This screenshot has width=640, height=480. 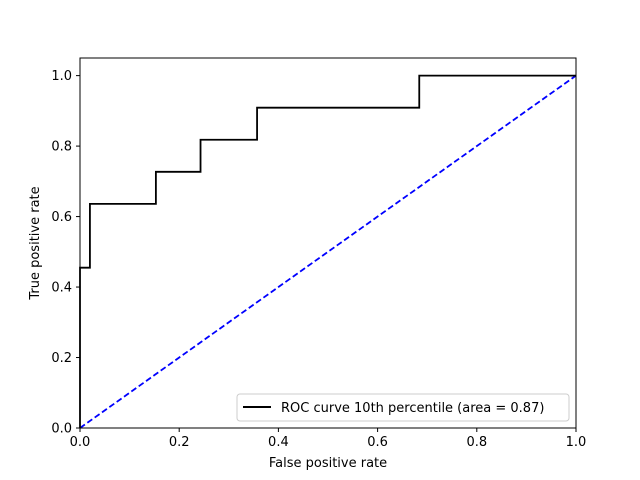 What do you see at coordinates (61, 217) in the screenshot?
I see `y-tick-label: 0.6` at bounding box center [61, 217].